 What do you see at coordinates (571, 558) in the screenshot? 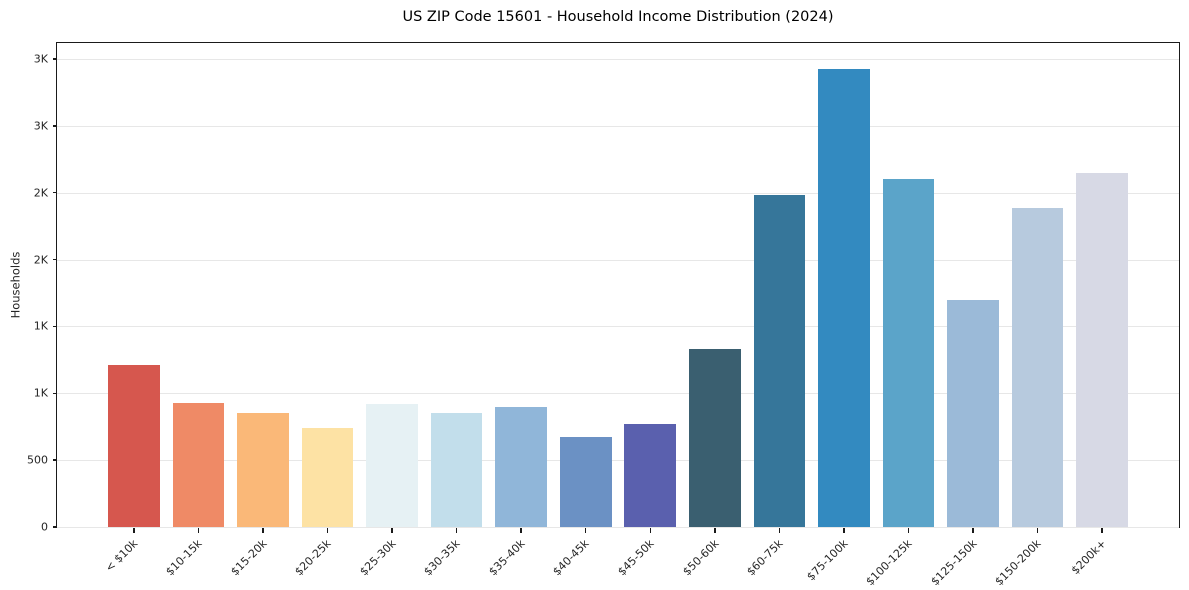
I see `x-tick-label: $40-45k` at bounding box center [571, 558].